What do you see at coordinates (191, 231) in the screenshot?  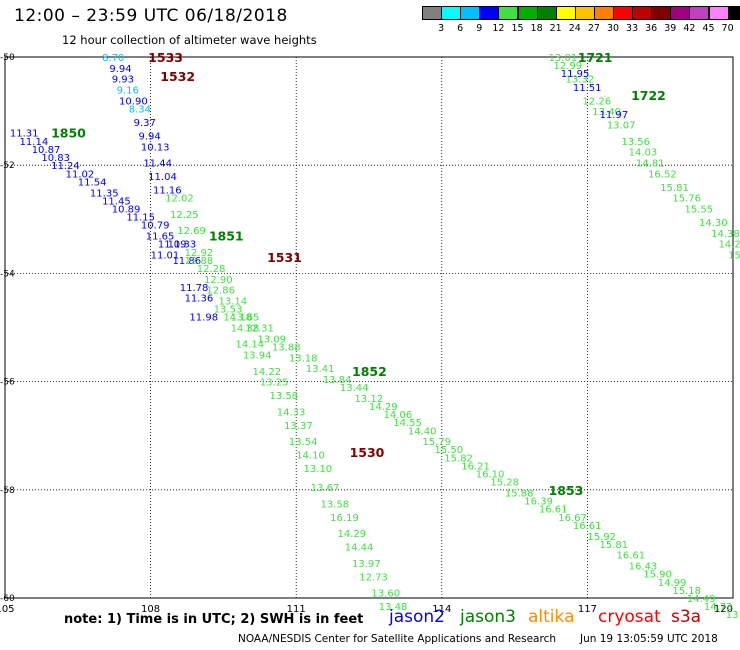 I see `wave-height-value: 12.69` at bounding box center [191, 231].